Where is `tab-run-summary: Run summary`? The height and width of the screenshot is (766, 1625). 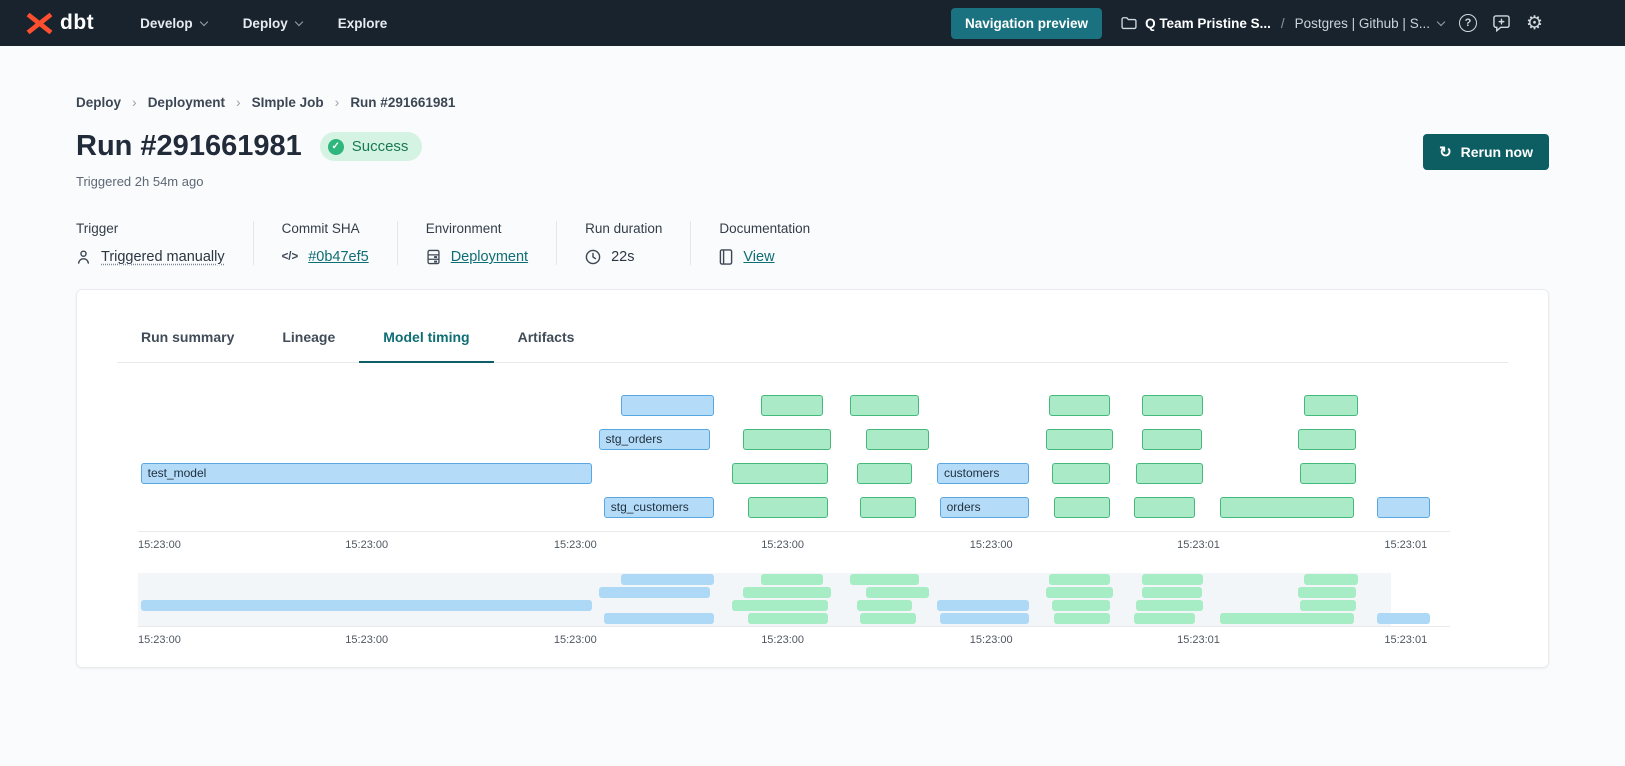 tab-run-summary: Run summary is located at coordinates (187, 338).